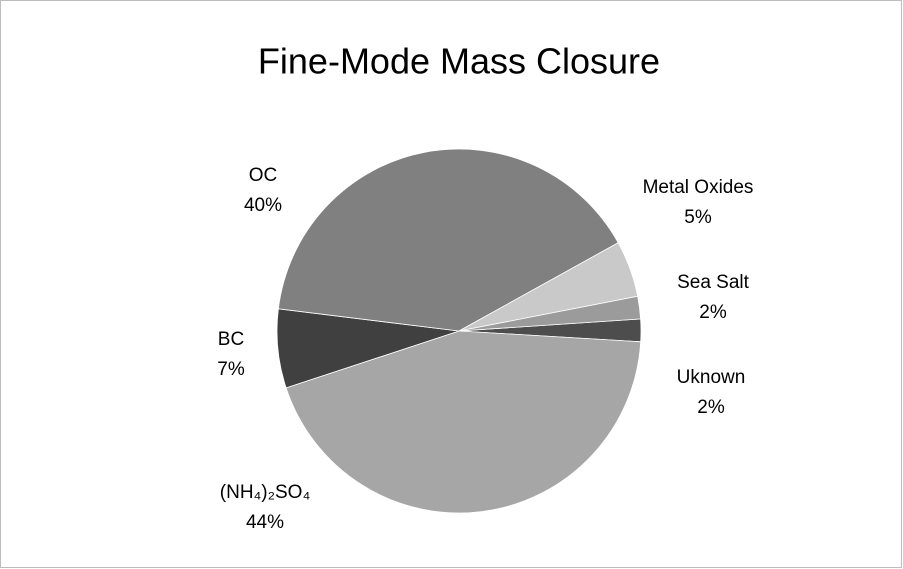  Describe the element at coordinates (459, 61) in the screenshot. I see `chart-title: Fine-Mode Mass Closure` at that location.